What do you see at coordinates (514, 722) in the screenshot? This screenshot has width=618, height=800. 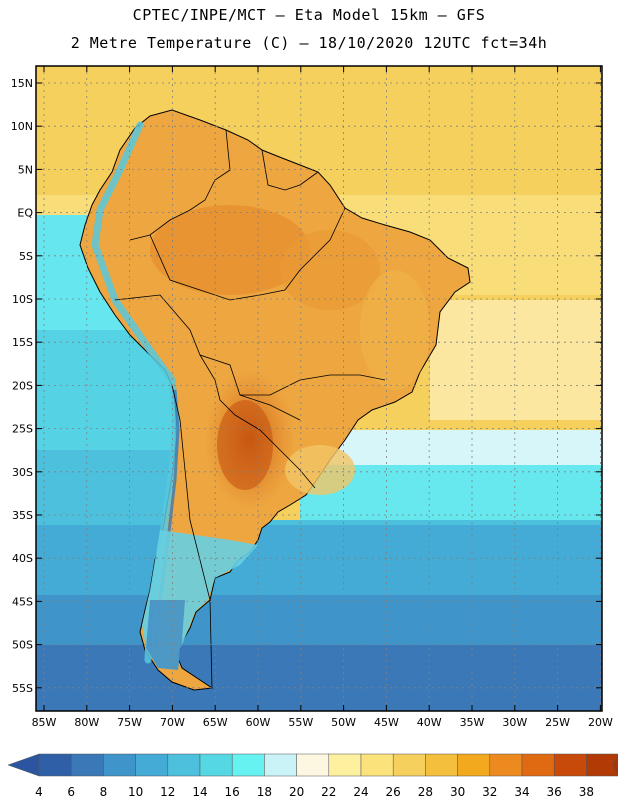 I see `lon-label: 30W` at bounding box center [514, 722].